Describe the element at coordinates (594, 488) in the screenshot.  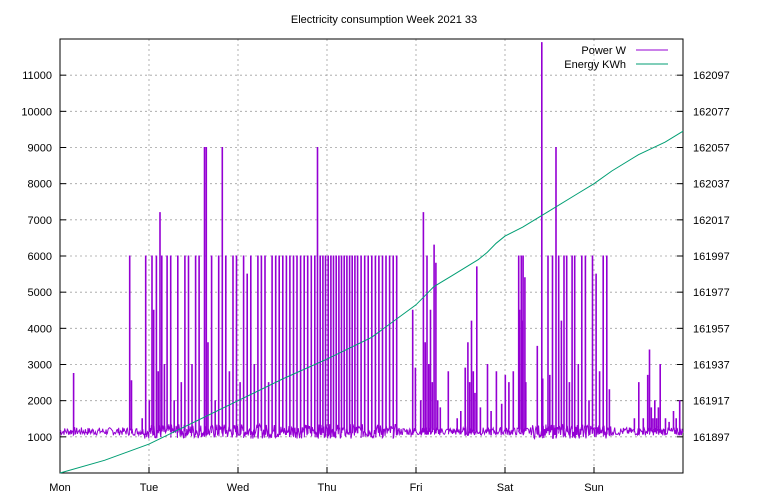
I see `x-tick-label: Sun` at that location.